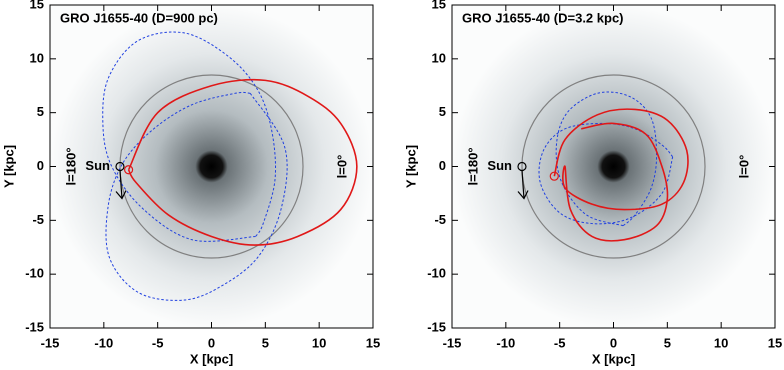 The image size is (784, 370). I want to click on panel-title: GRO J1655-40 (D=900 pc), so click(139, 17).